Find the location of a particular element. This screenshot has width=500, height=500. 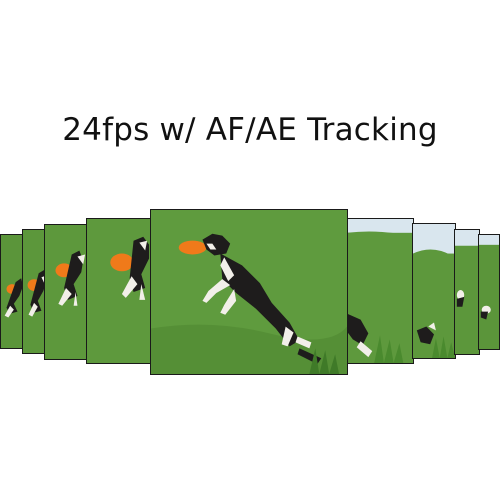

dog-catching-frisbee-photo is located at coordinates (249, 292).